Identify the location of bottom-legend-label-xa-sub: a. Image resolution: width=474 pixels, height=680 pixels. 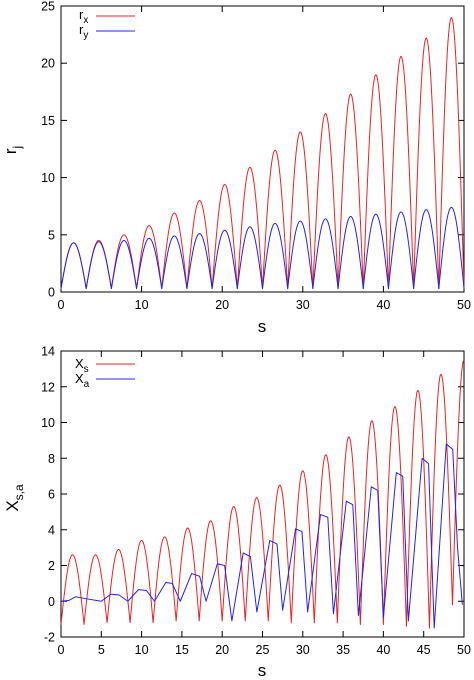
(87, 384).